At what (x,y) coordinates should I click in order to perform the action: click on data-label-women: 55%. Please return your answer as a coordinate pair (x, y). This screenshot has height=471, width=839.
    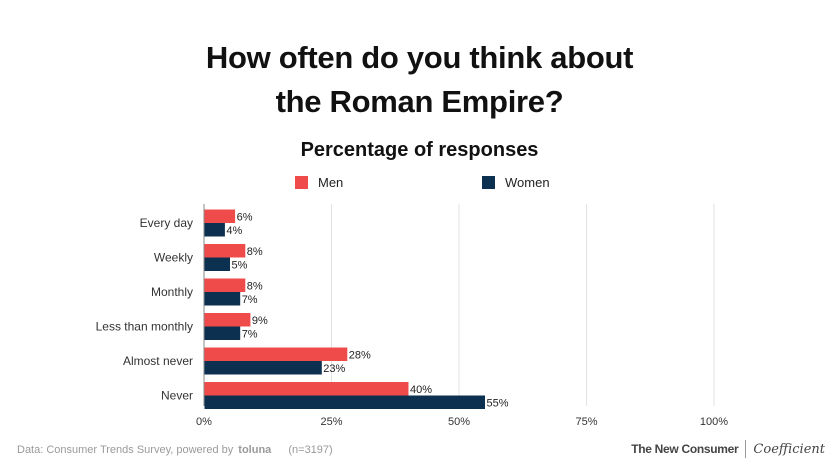
    Looking at the image, I should click on (498, 403).